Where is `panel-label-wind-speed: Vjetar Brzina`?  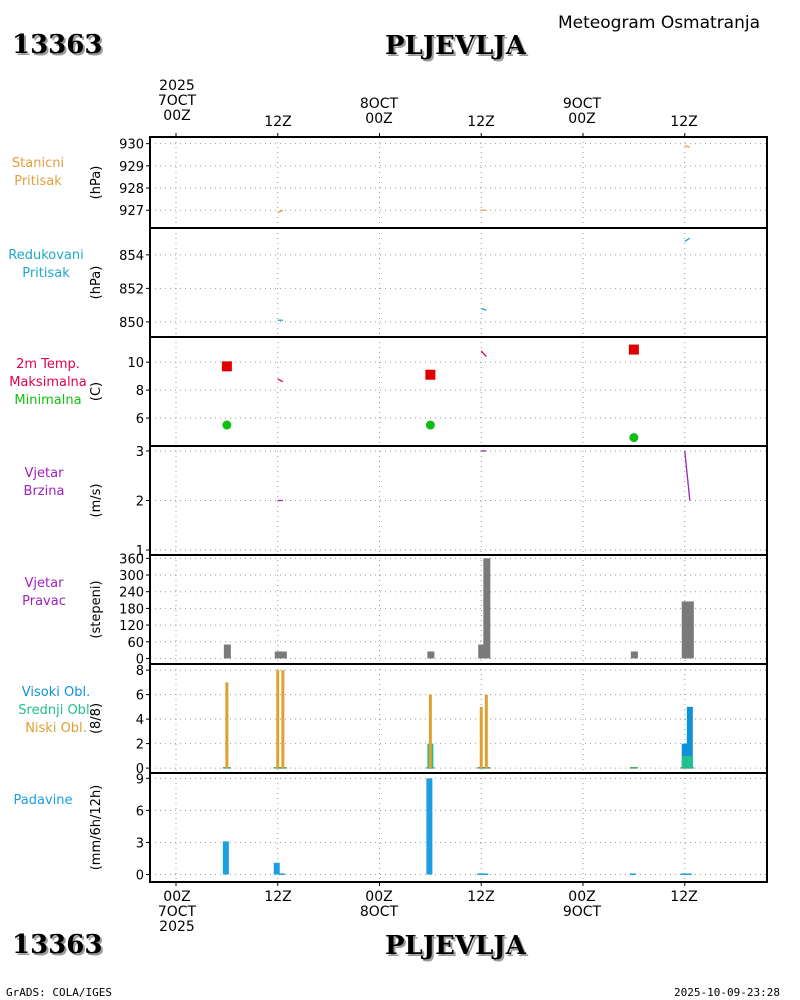 panel-label-wind-speed: Vjetar Brzina is located at coordinates (44, 482).